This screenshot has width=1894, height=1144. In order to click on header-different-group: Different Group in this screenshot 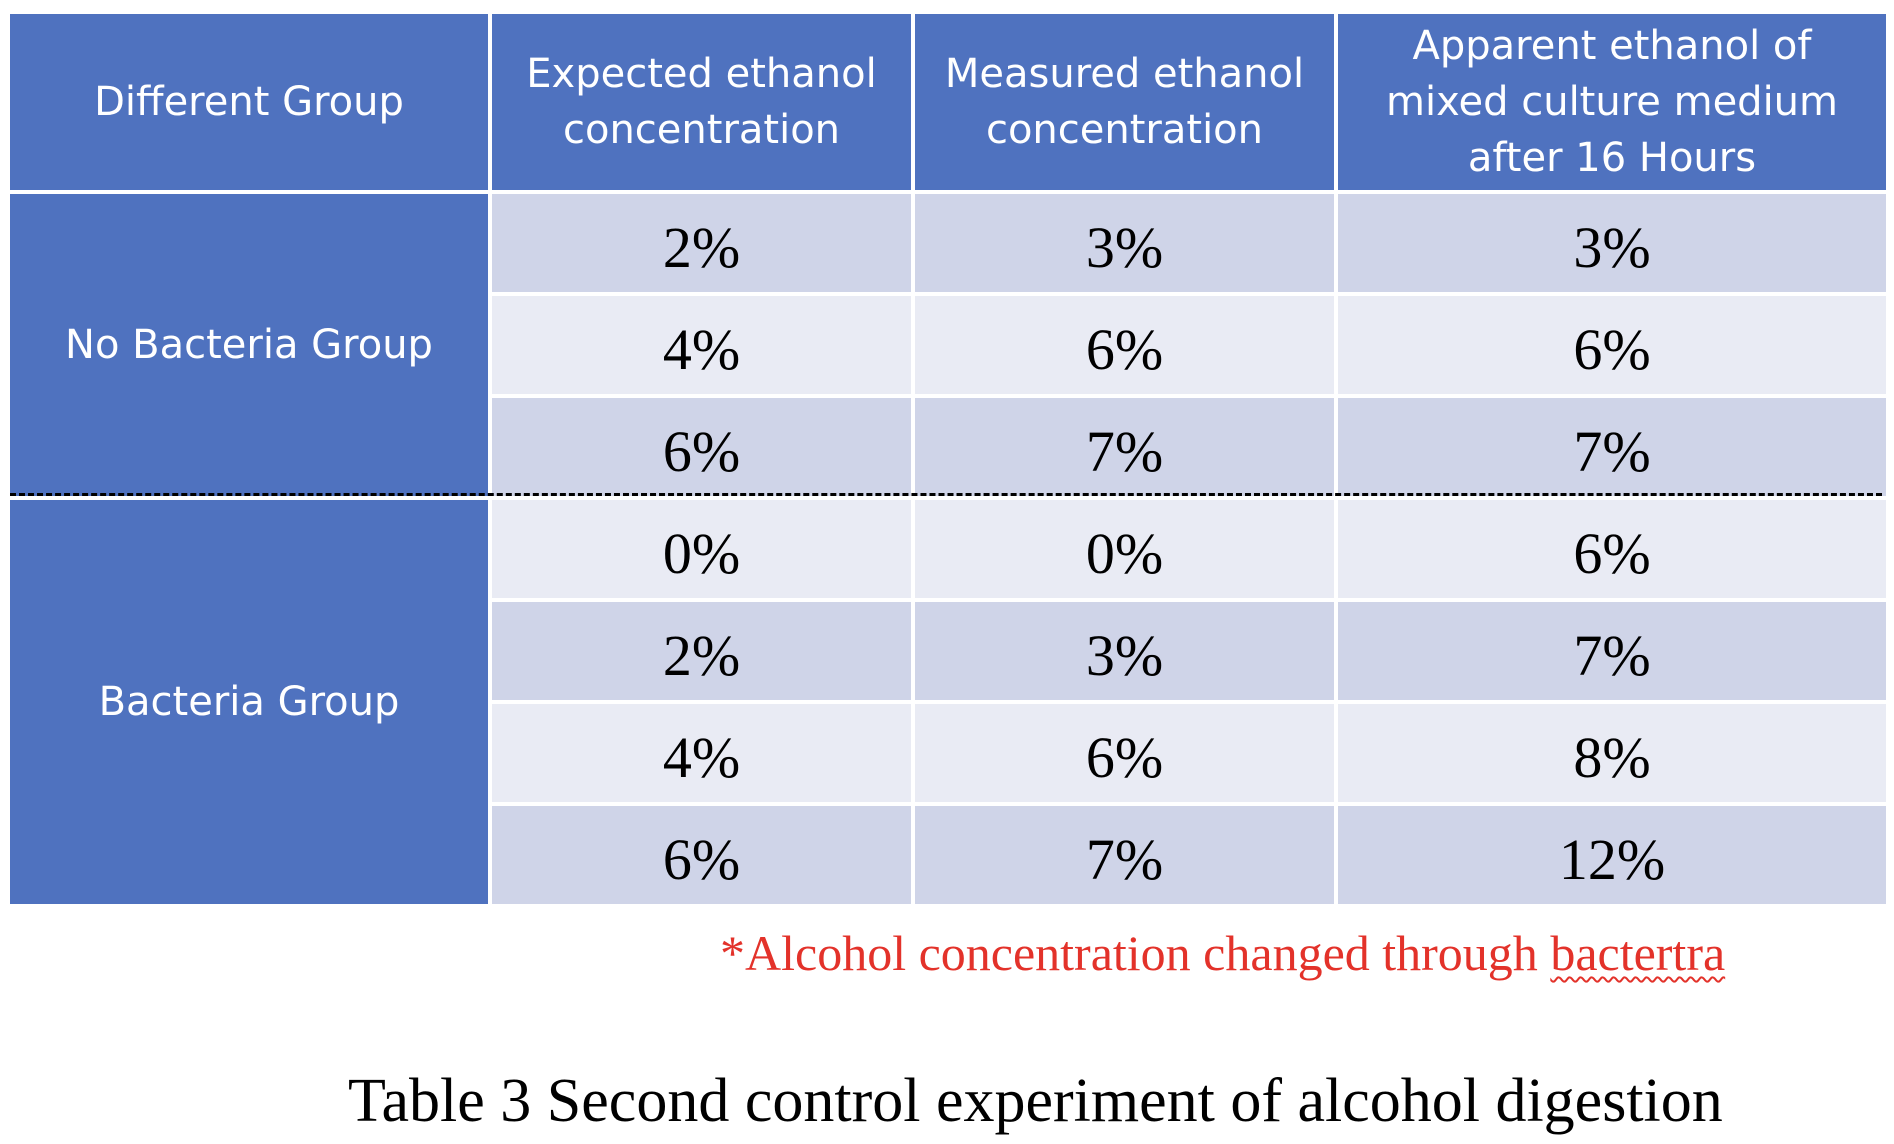, I will do `click(249, 102)`.